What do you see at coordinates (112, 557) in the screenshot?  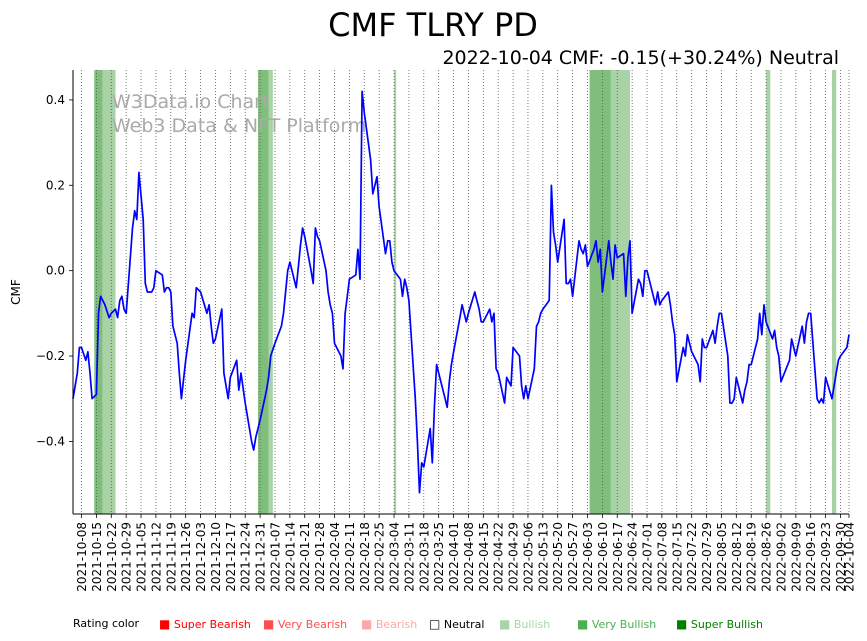 I see `x-tick-label: 2021-10-22` at bounding box center [112, 557].